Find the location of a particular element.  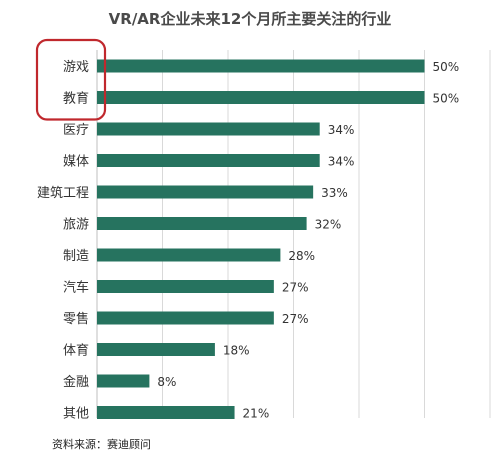

category-label: 媒体 is located at coordinates (76, 162).